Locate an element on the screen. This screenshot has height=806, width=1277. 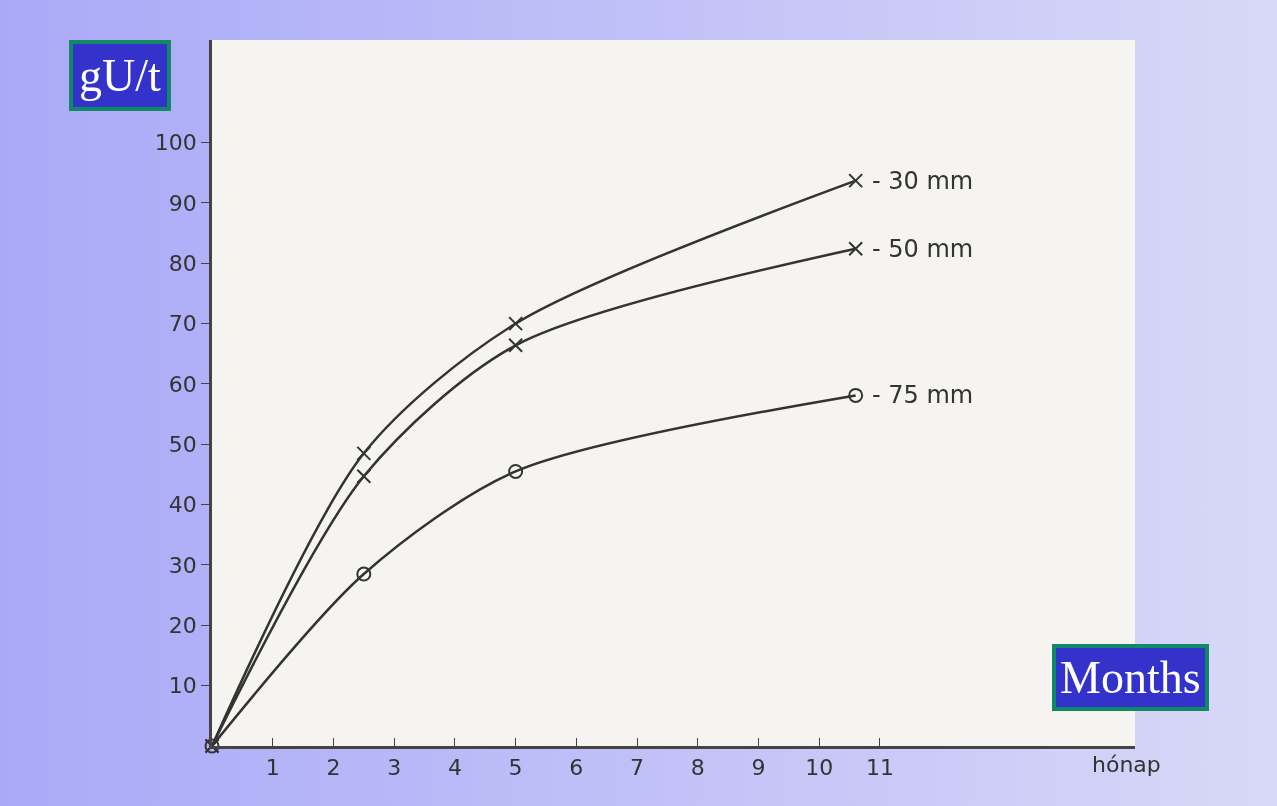
y-tick-label: 90 is located at coordinates (182, 203).